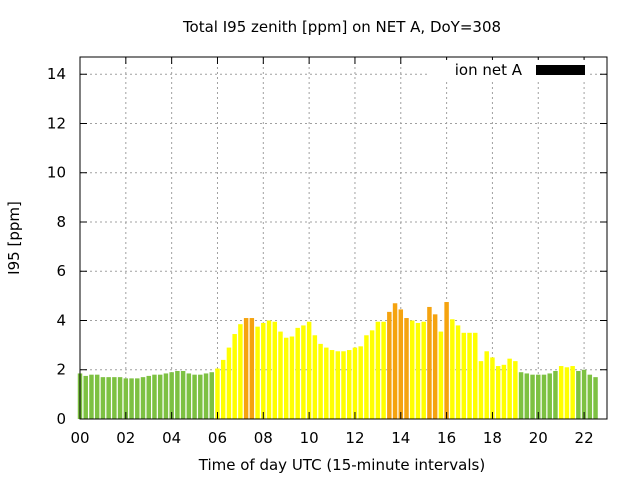  I want to click on x-tick-label: 00, so click(79, 438).